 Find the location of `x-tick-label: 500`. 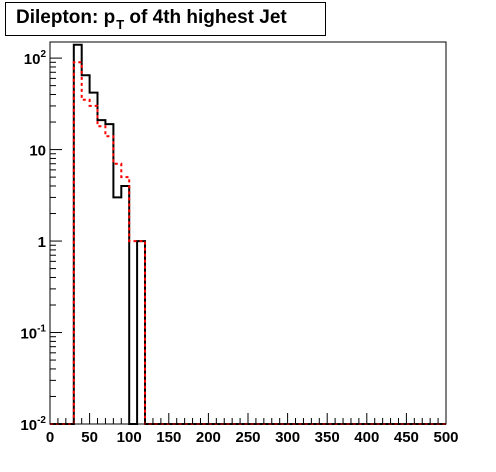

x-tick-label: 500 is located at coordinates (445, 437).